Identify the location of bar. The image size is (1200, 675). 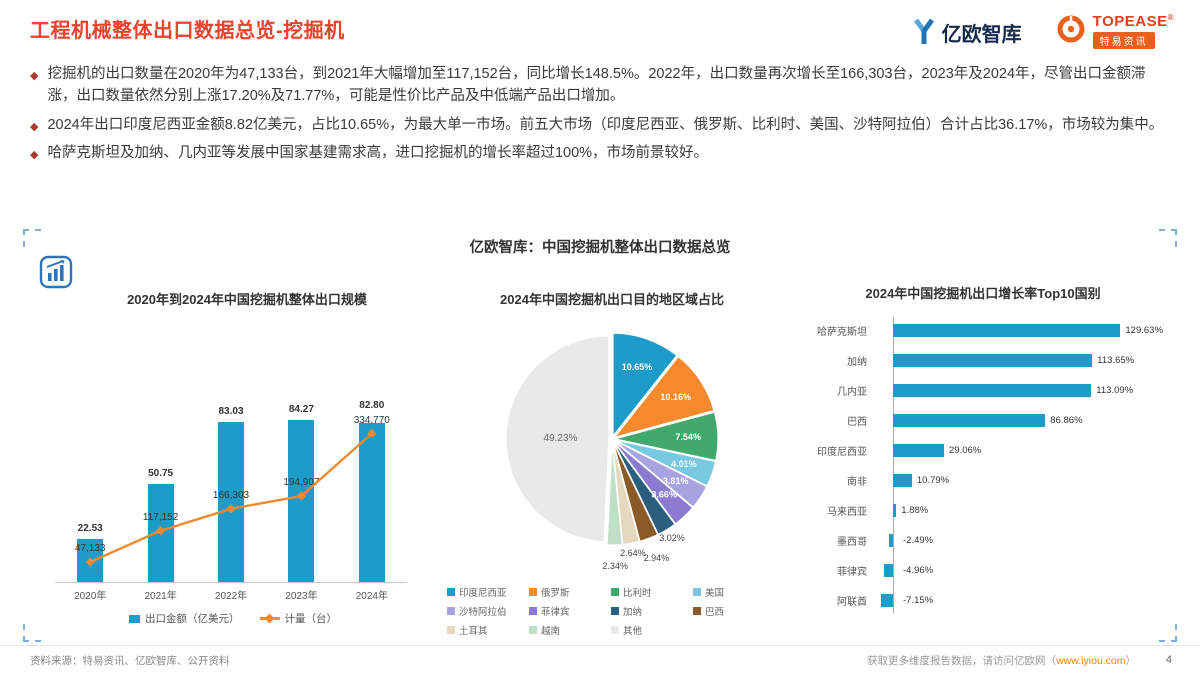
(231, 502).